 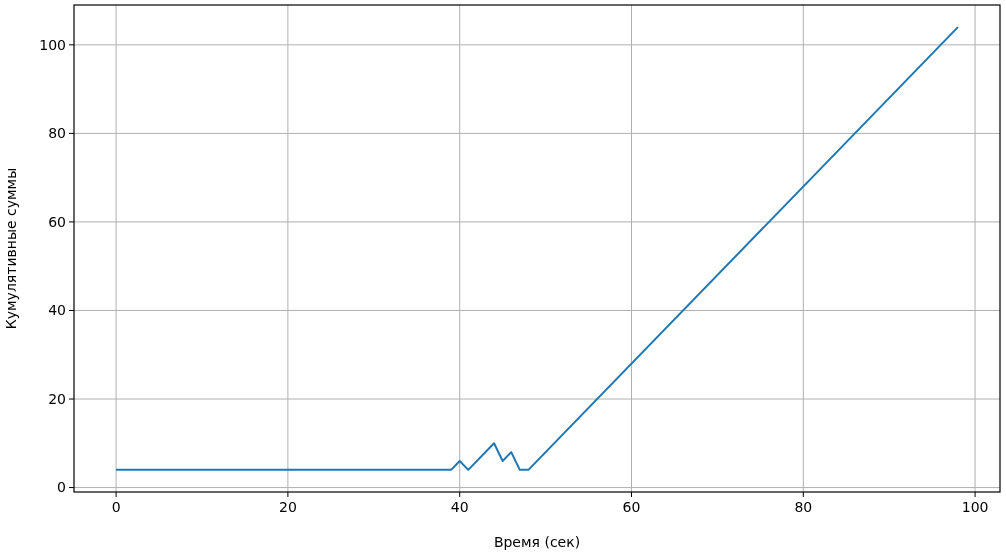 What do you see at coordinates (57, 221) in the screenshot?
I see `y-tick-label: 60` at bounding box center [57, 221].